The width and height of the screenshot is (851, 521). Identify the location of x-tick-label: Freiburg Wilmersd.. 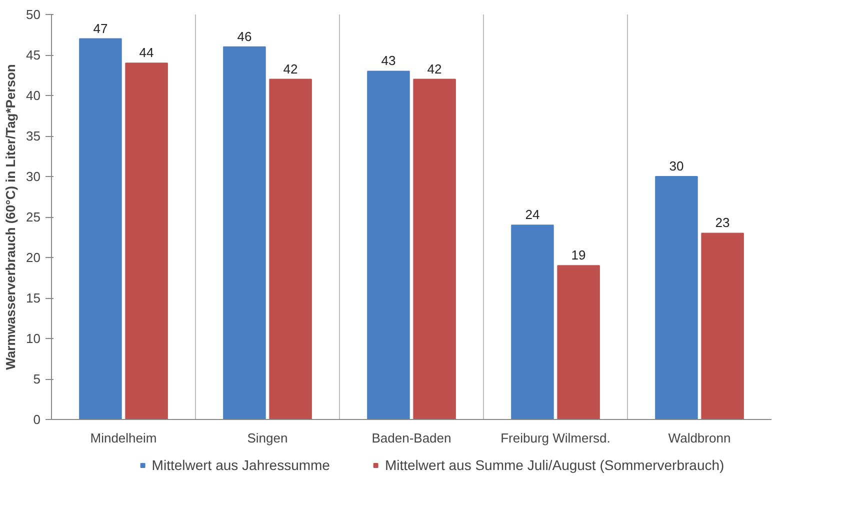
(555, 438).